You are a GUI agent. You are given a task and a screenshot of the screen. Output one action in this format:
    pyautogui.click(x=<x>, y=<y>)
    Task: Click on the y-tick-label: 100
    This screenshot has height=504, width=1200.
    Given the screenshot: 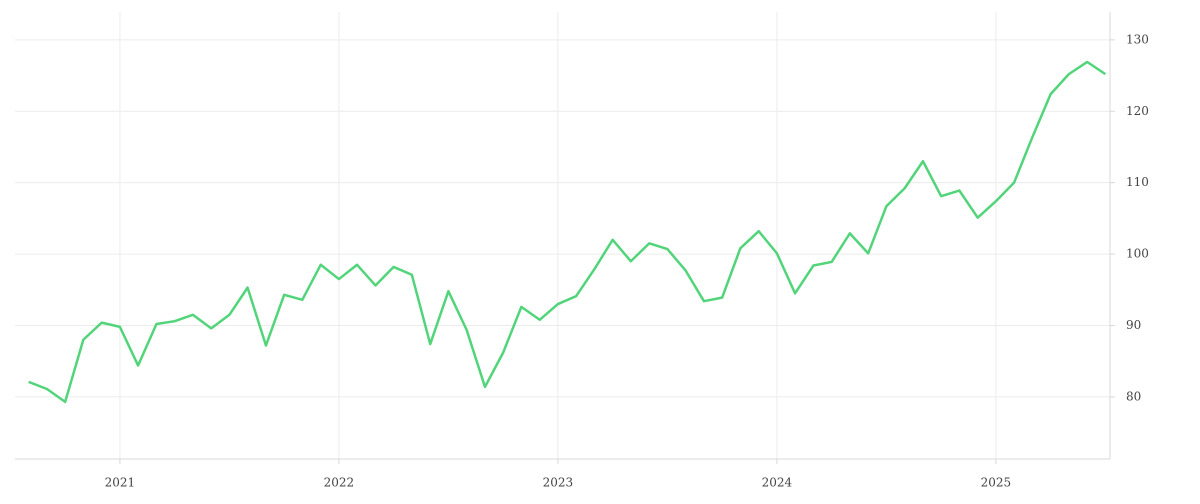 What is the action you would take?
    pyautogui.click(x=1137, y=254)
    